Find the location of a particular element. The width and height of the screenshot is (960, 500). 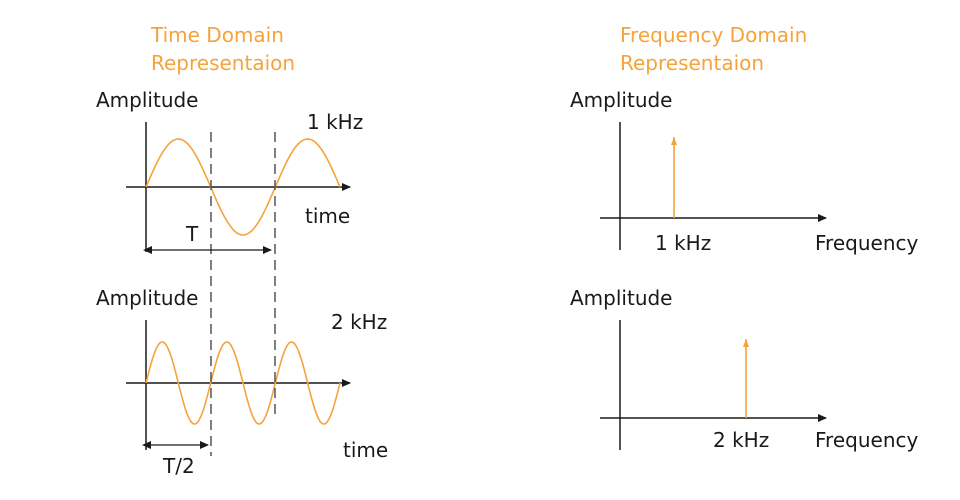

time-domain-title-line2: Representaion is located at coordinates (223, 63).